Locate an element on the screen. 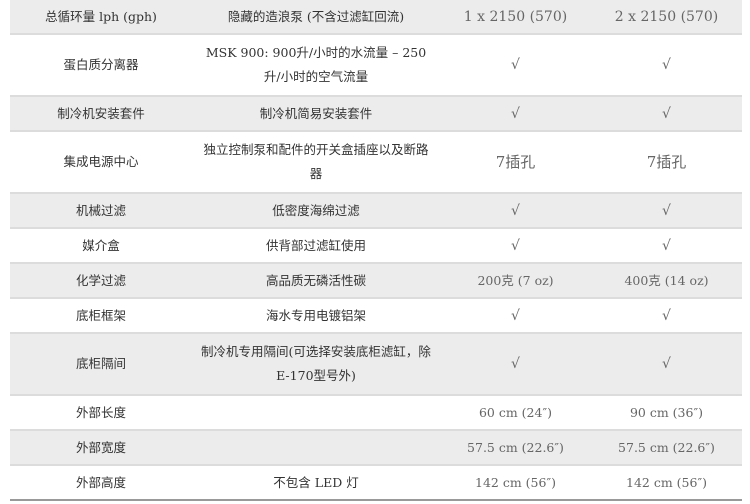 Image resolution: width=750 pixels, height=504 pixels. table-row: 制冷机安装套件 制冷机简易安装套件 √ √ is located at coordinates (376, 114).